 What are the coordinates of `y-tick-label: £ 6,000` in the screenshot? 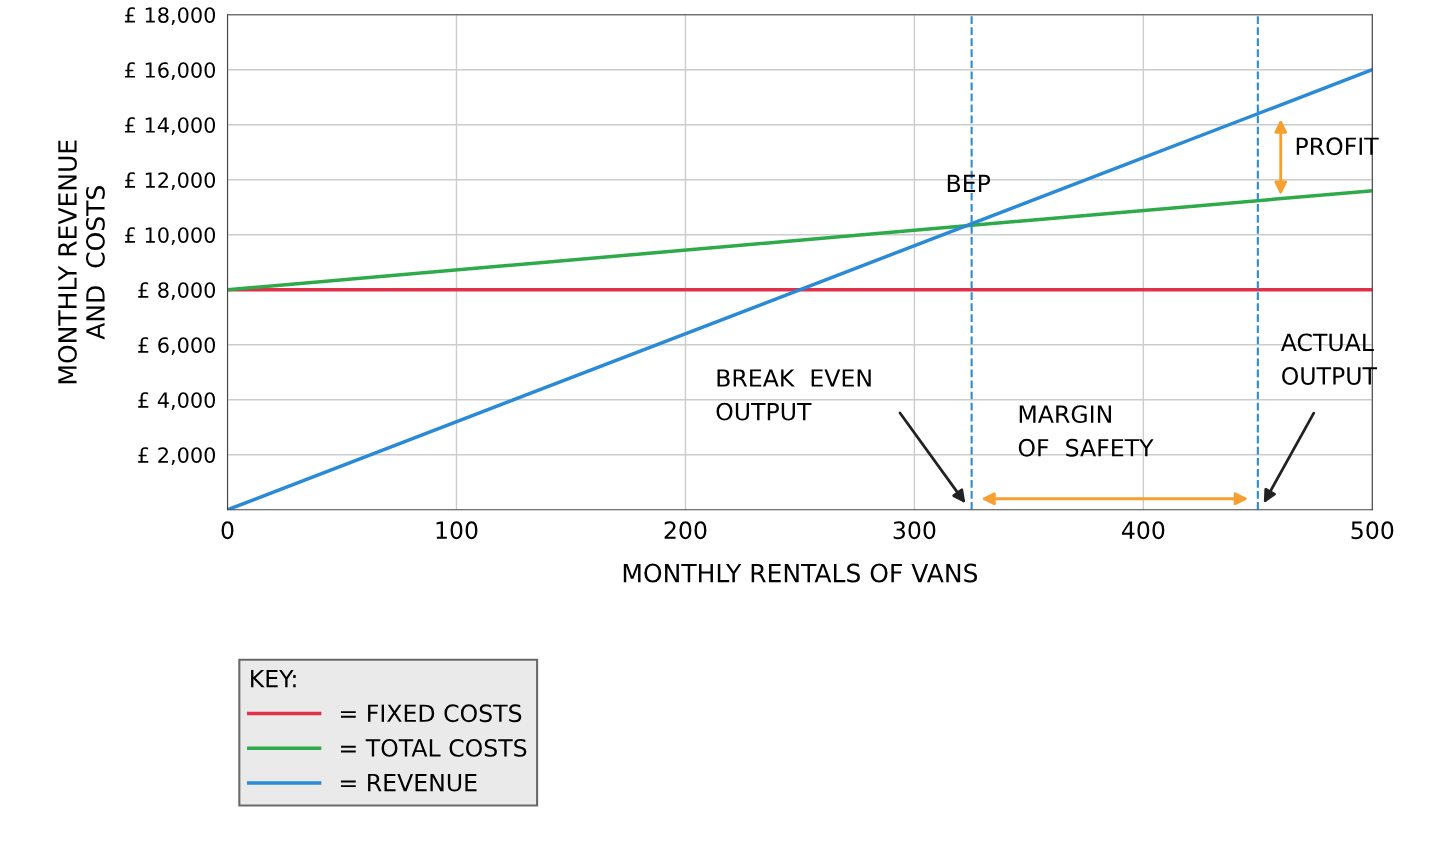 It's located at (177, 346).